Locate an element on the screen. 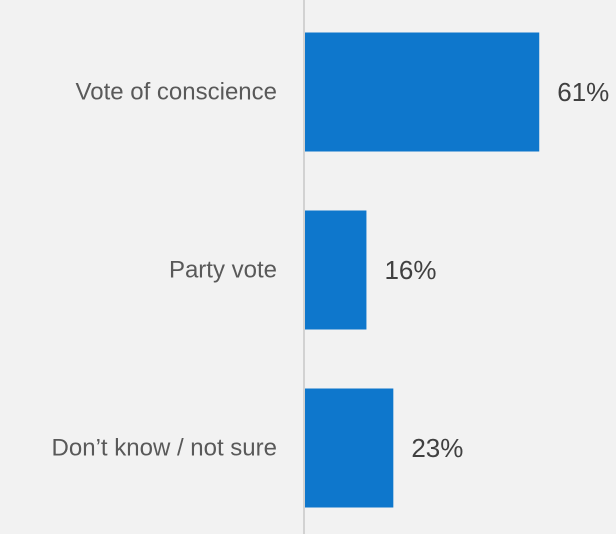 This screenshot has height=534, width=616. value-label-2: 23% is located at coordinates (437, 448).